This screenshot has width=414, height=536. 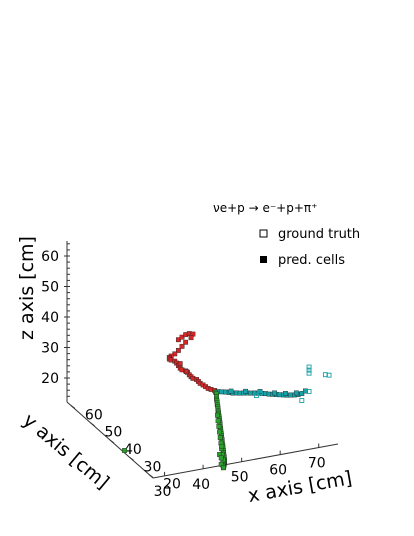 What do you see at coordinates (265, 208) in the screenshot?
I see `chart-title: νe+p → e⁻+p+π⁺` at bounding box center [265, 208].